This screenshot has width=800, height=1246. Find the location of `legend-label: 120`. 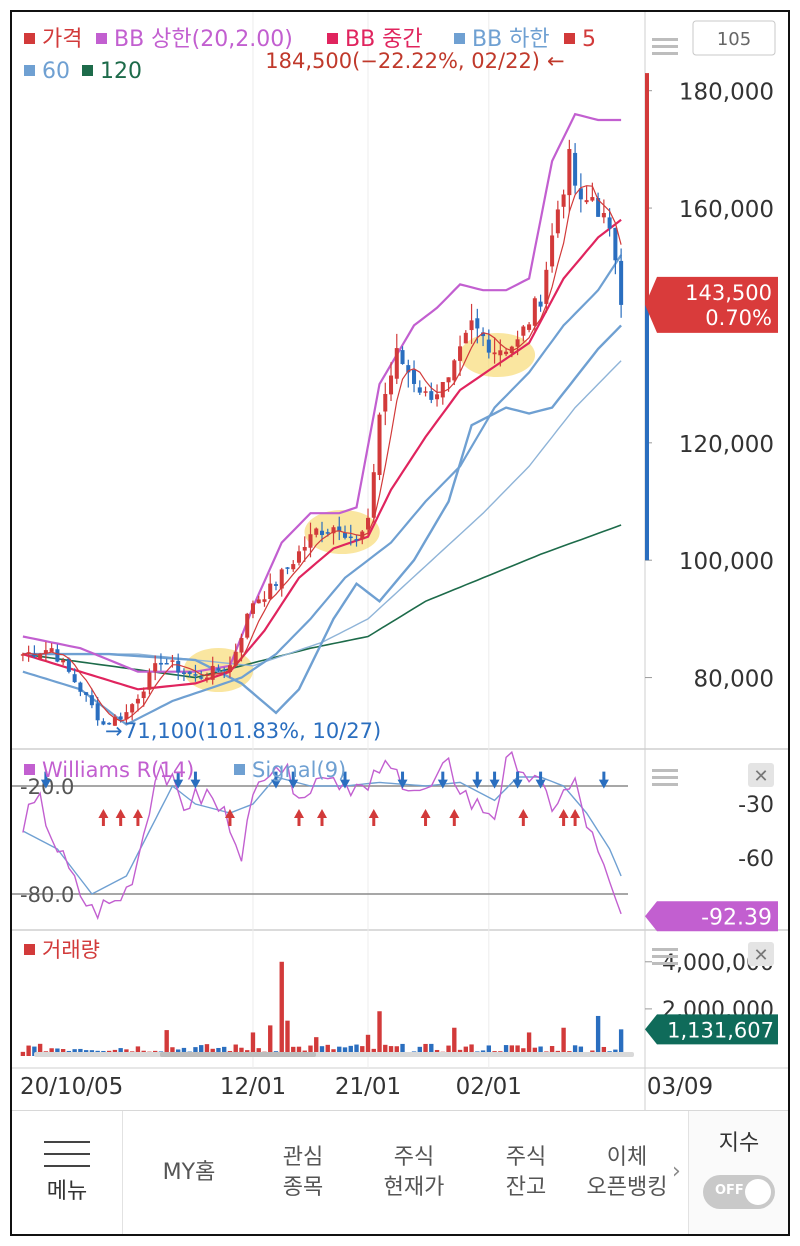

legend-label: 120 is located at coordinates (121, 71).